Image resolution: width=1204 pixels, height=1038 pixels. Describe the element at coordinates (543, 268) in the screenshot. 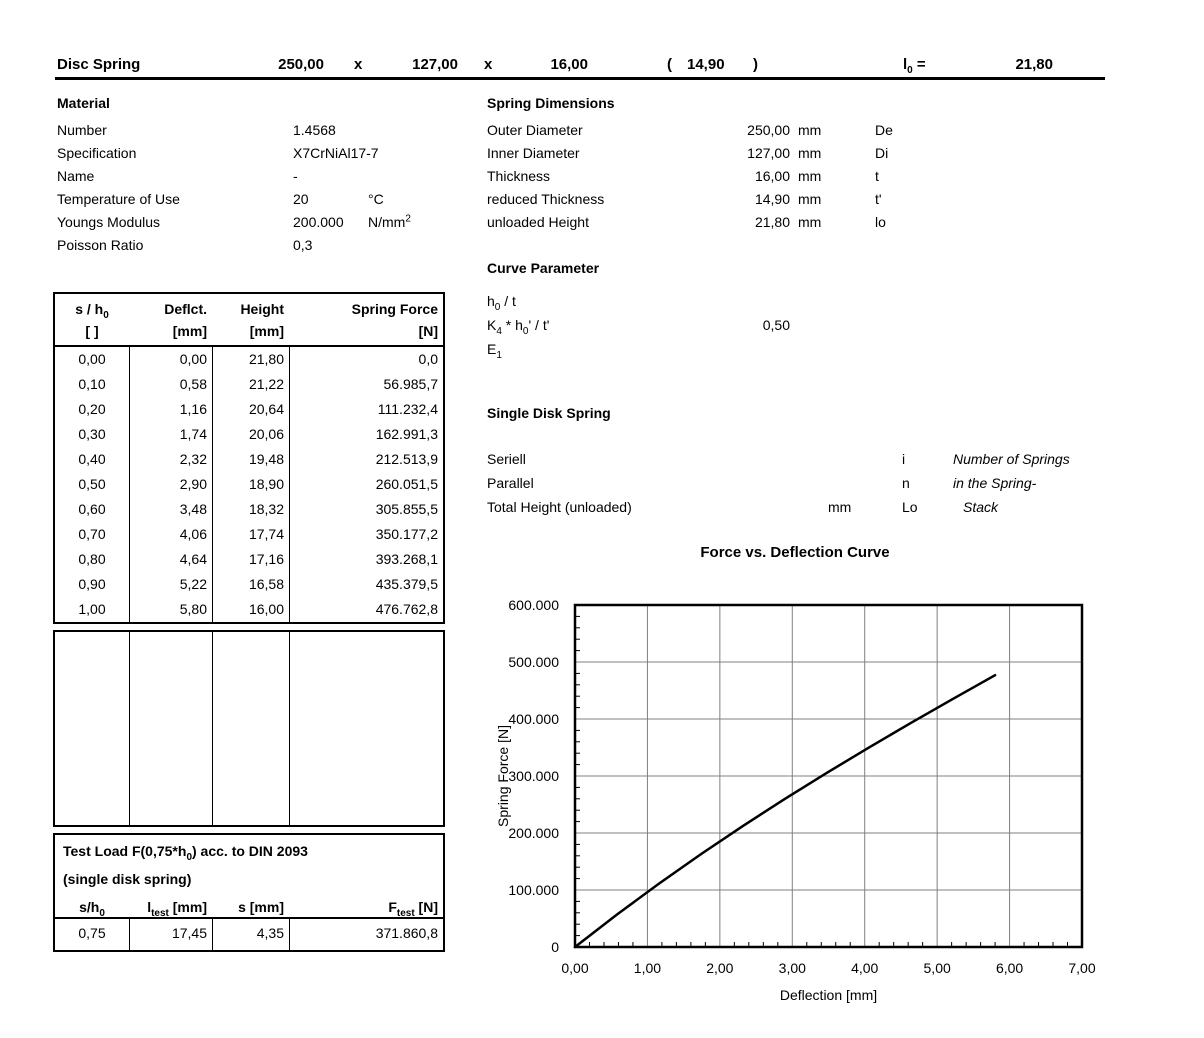

I see `curve-parameter-heading: Curve Parameter` at that location.